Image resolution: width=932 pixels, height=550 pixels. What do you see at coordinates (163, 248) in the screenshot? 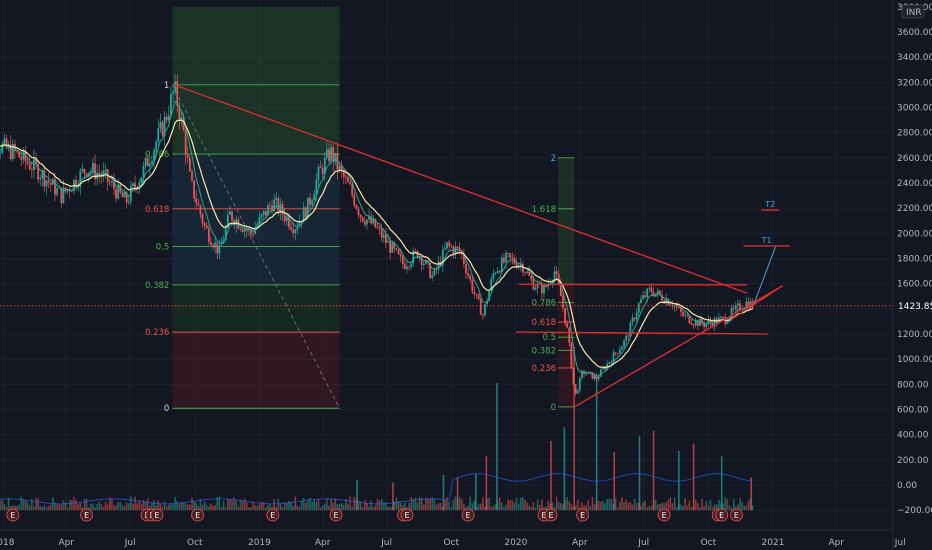
I see `fib-level-label: 0.5` at bounding box center [163, 248].